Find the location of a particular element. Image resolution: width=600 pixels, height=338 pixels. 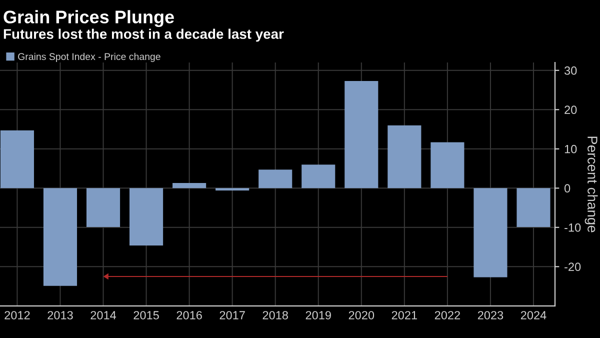

y-tick-label: 0 is located at coordinates (567, 188).